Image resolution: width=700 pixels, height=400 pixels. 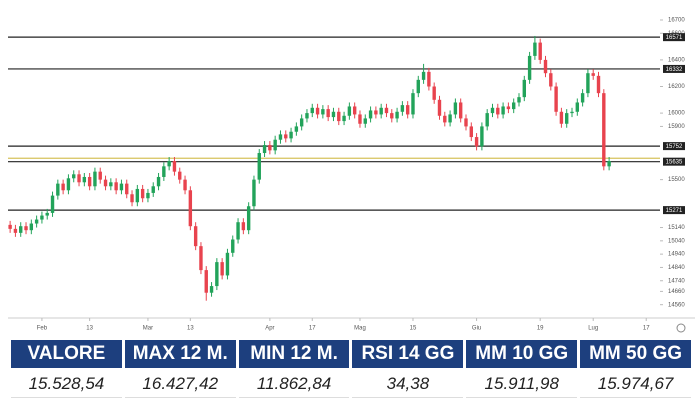 I want to click on y-tick-label: 16700, so click(x=676, y=21).